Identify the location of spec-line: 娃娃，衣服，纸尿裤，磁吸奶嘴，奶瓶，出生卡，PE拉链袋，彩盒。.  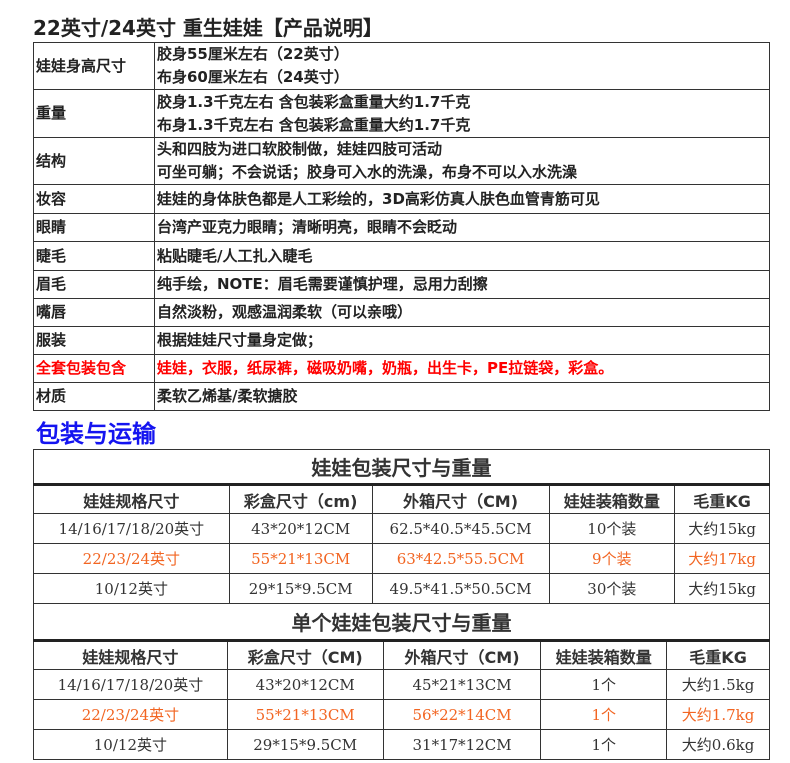
(385, 368).